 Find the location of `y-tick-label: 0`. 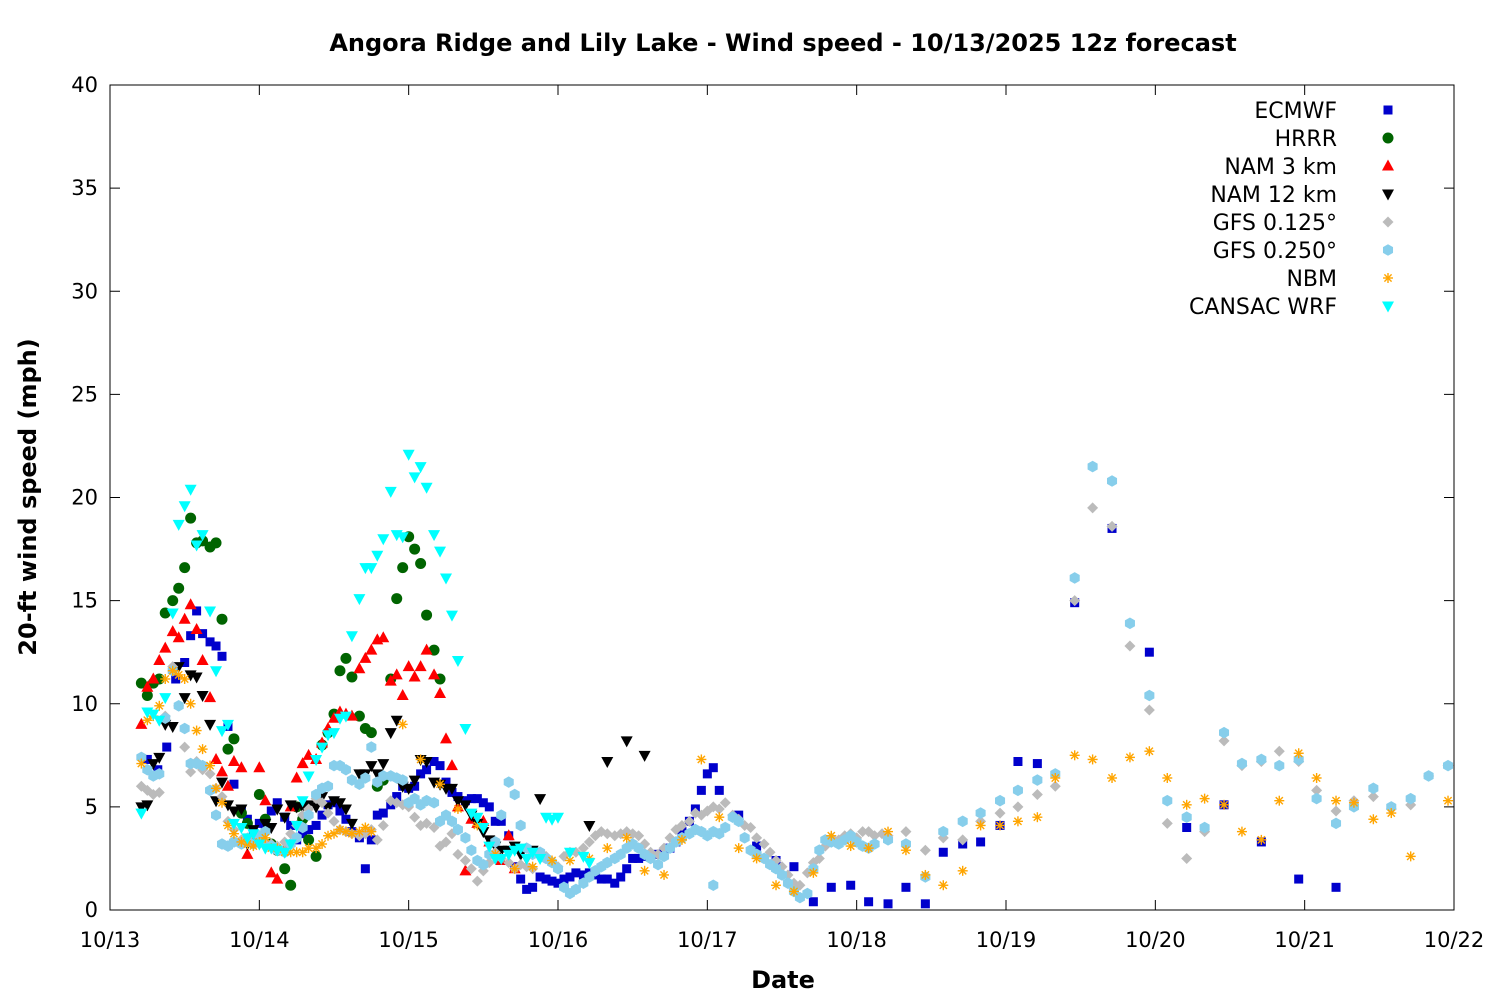

y-tick-label: 0 is located at coordinates (91, 910).